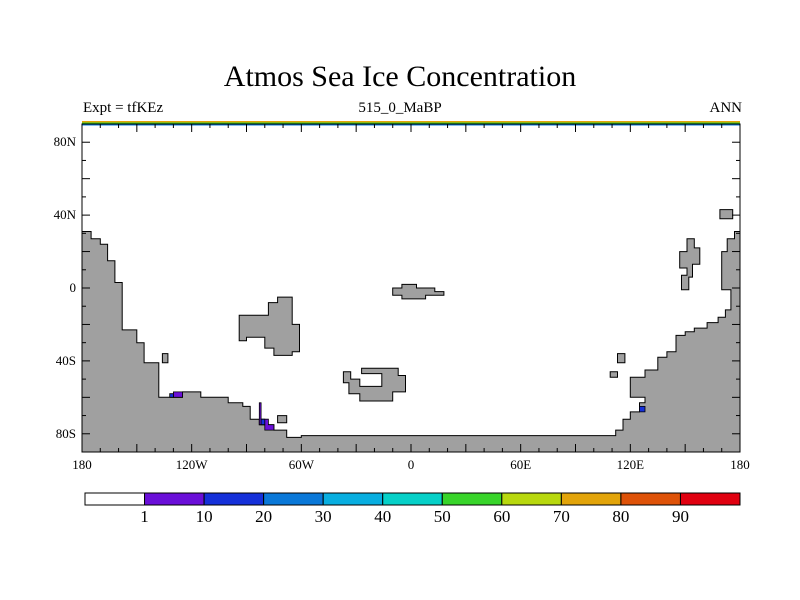  Describe the element at coordinates (400, 76) in the screenshot. I see `chart-title: Atmos Sea Ice Concentration` at that location.